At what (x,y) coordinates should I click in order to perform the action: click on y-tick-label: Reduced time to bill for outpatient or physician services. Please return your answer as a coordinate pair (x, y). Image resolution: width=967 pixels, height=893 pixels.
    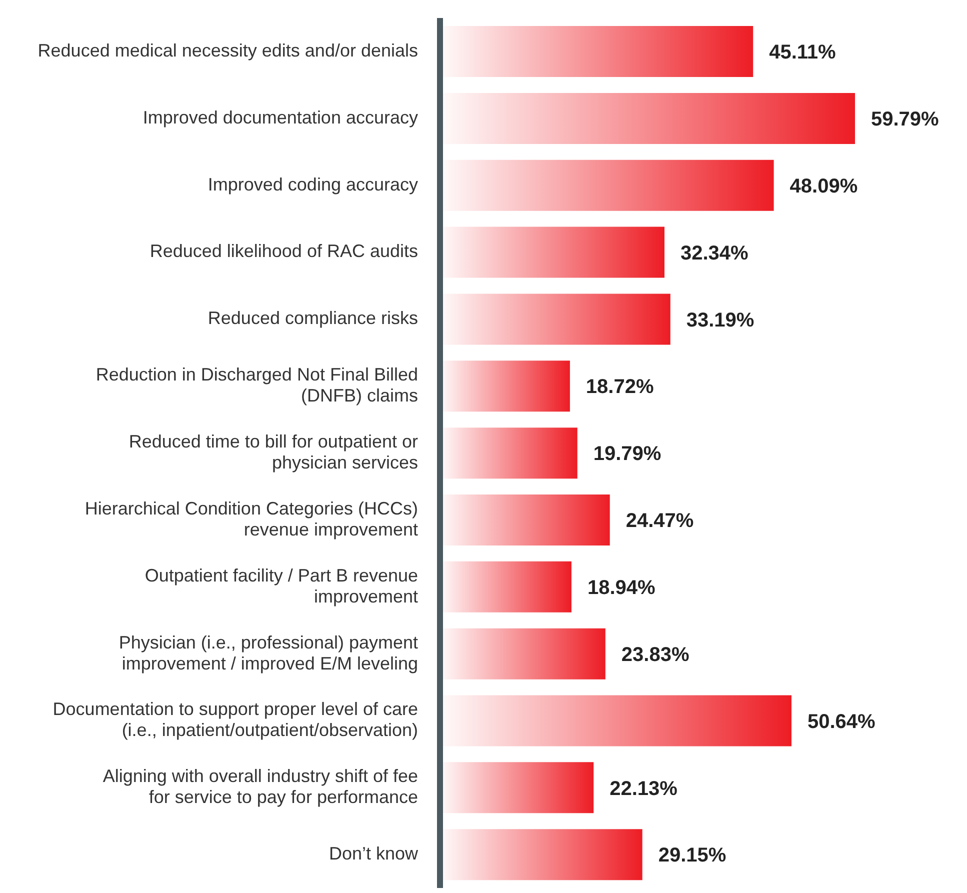
    Looking at the image, I should click on (273, 451).